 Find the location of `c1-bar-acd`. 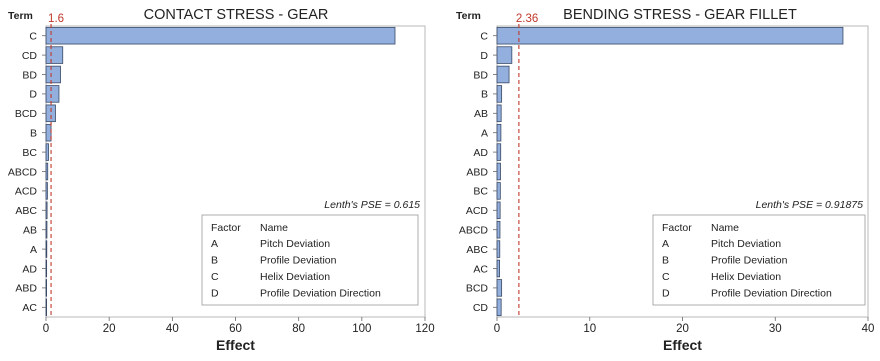

c1-bar-acd is located at coordinates (498, 210).